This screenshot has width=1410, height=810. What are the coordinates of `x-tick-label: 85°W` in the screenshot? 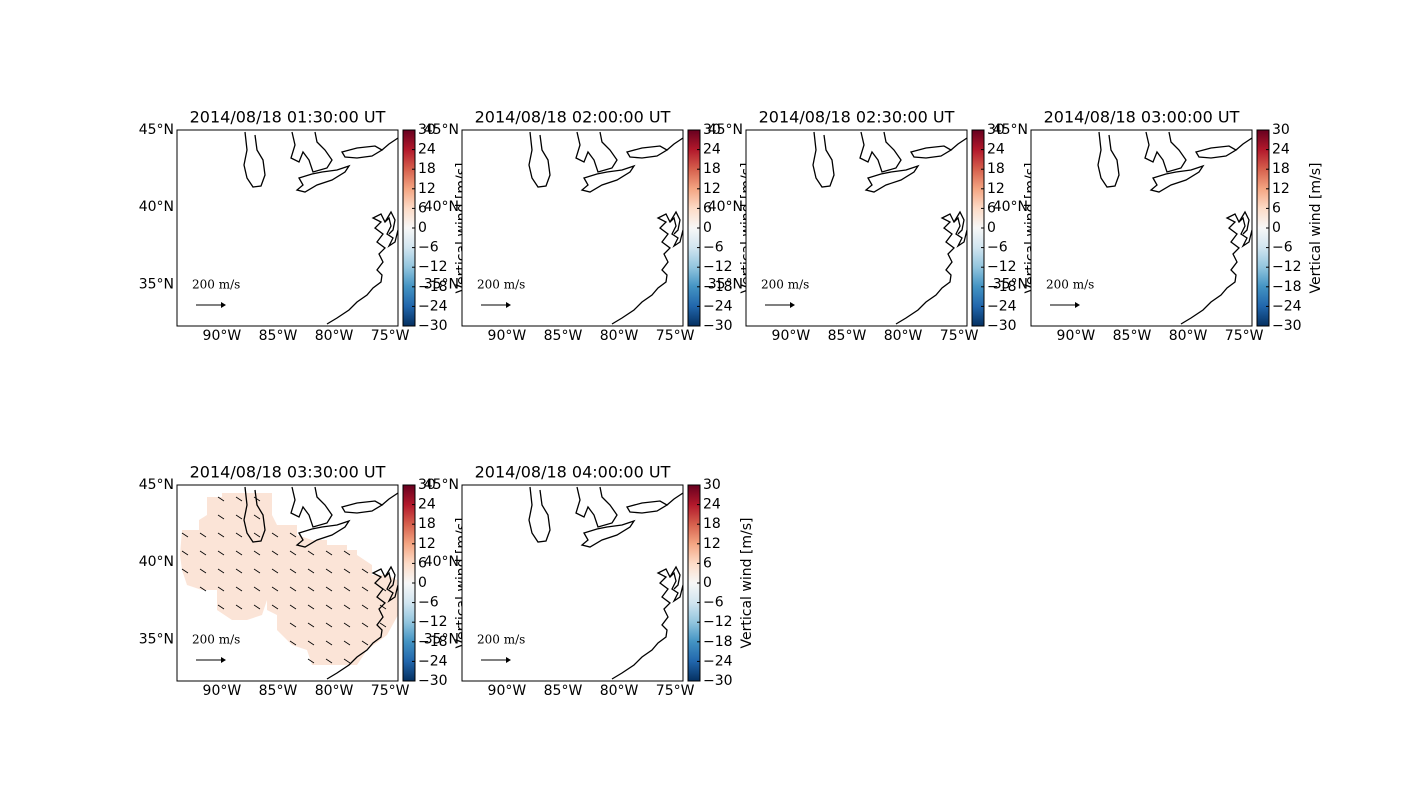 It's located at (278, 691).